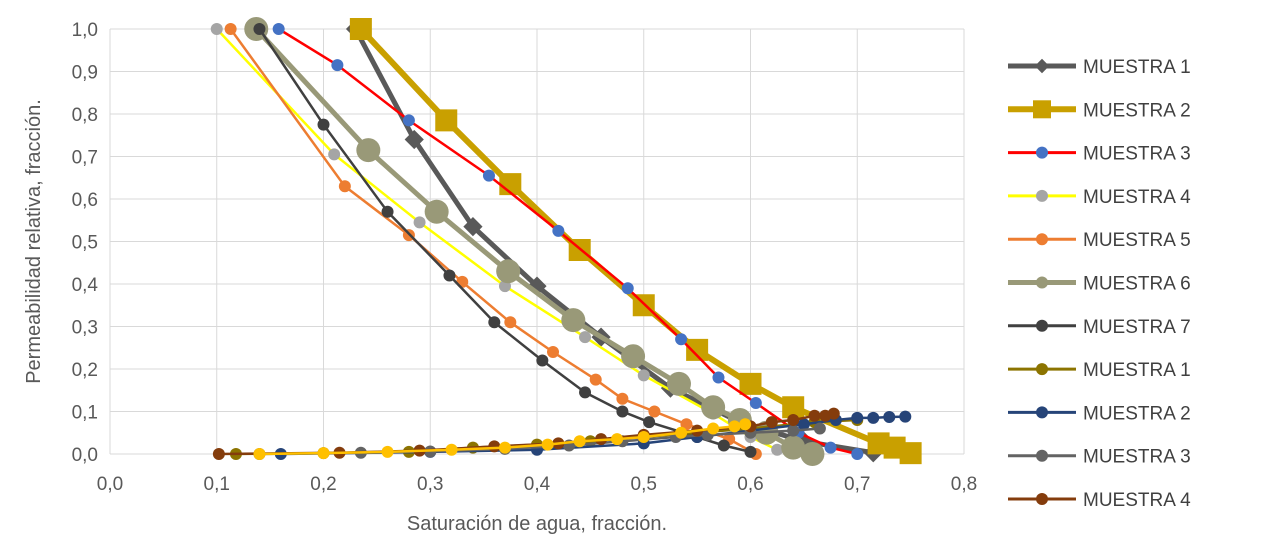  What do you see at coordinates (750, 484) in the screenshot?
I see `x-tick-label: 0,6` at bounding box center [750, 484].